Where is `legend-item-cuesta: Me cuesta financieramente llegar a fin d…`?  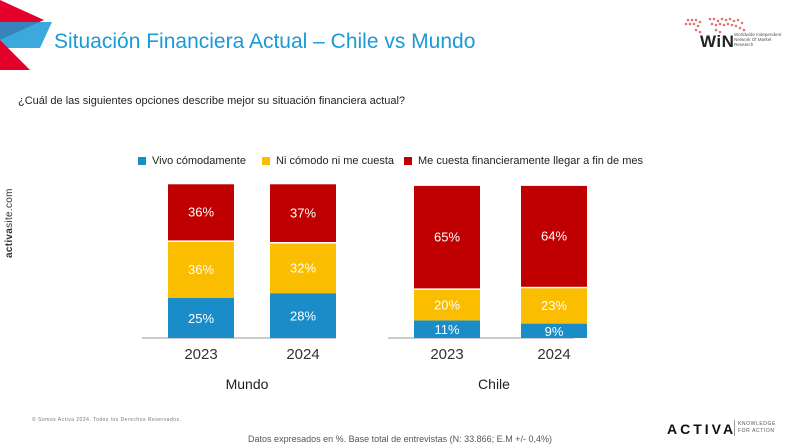 legend-item-cuesta: Me cuesta financieramente llegar a fin d… is located at coordinates (523, 161).